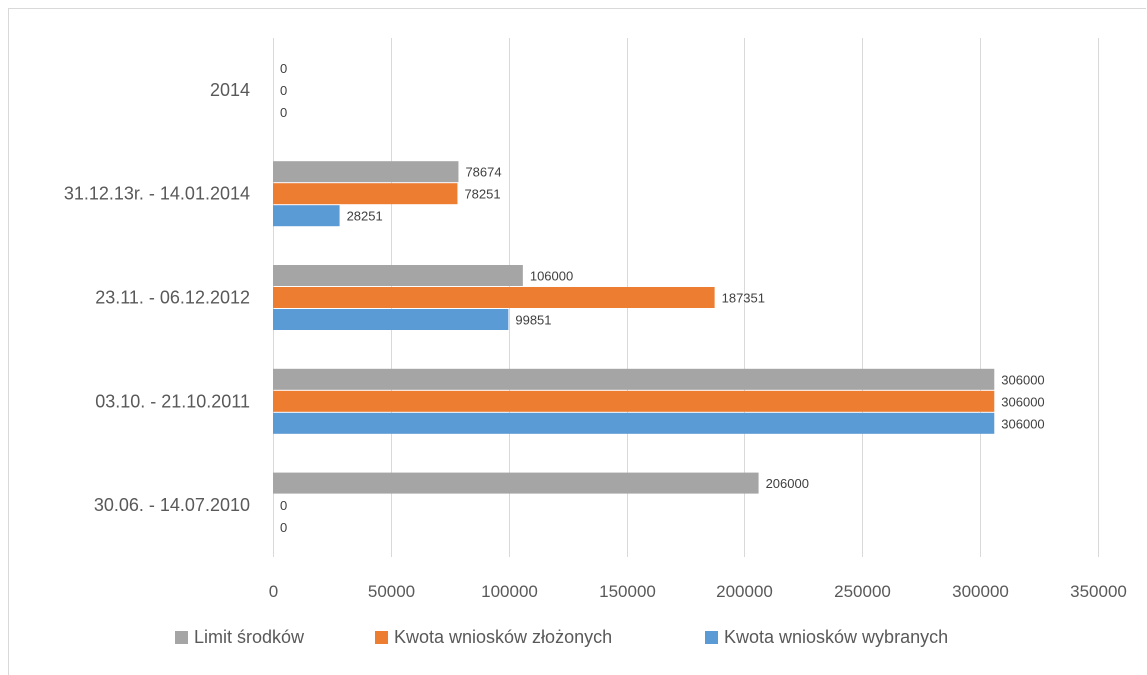 The image size is (1147, 675). What do you see at coordinates (365, 216) in the screenshot?
I see `data-label: 28251` at bounding box center [365, 216].